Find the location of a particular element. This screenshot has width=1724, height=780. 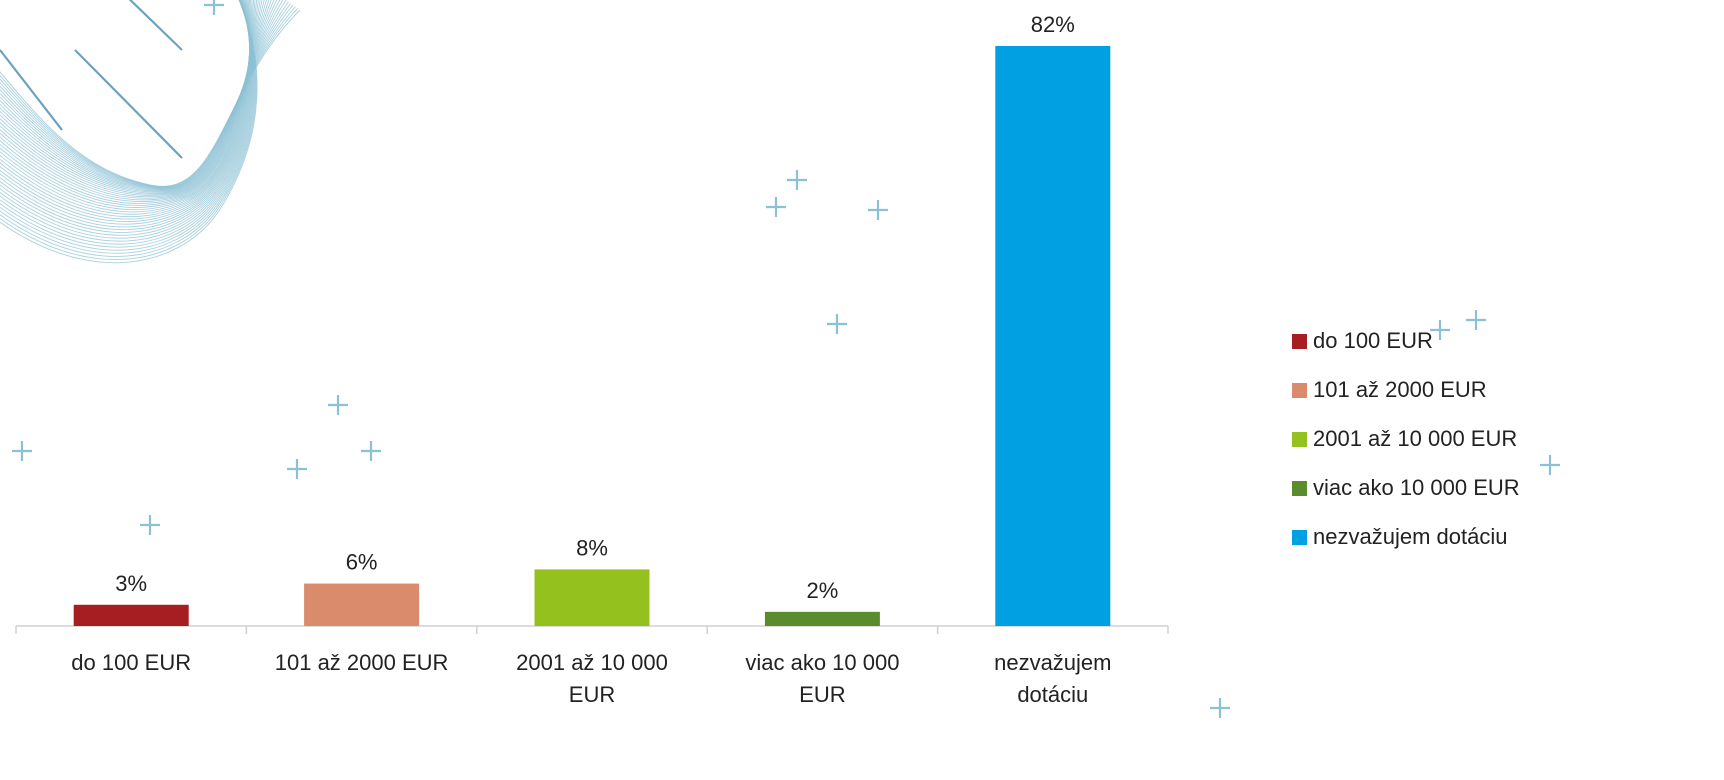

legend-label: viac ako 10 000 EUR is located at coordinates (1416, 487).